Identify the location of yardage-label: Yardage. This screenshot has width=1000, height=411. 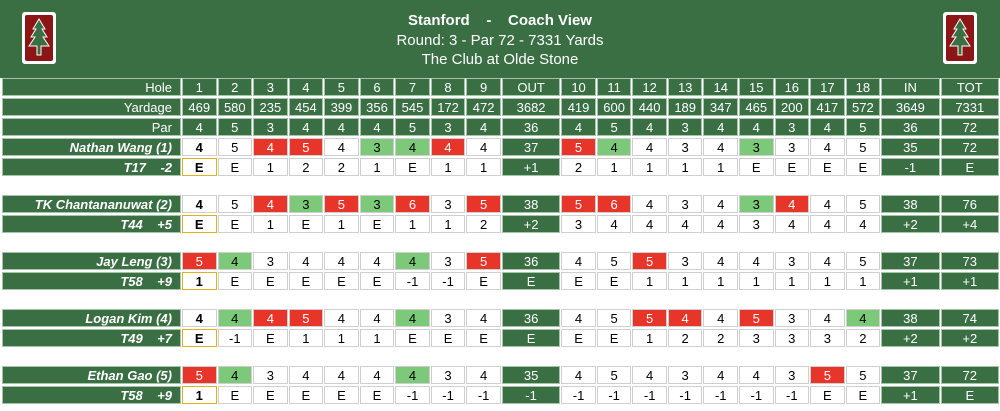
(91, 107).